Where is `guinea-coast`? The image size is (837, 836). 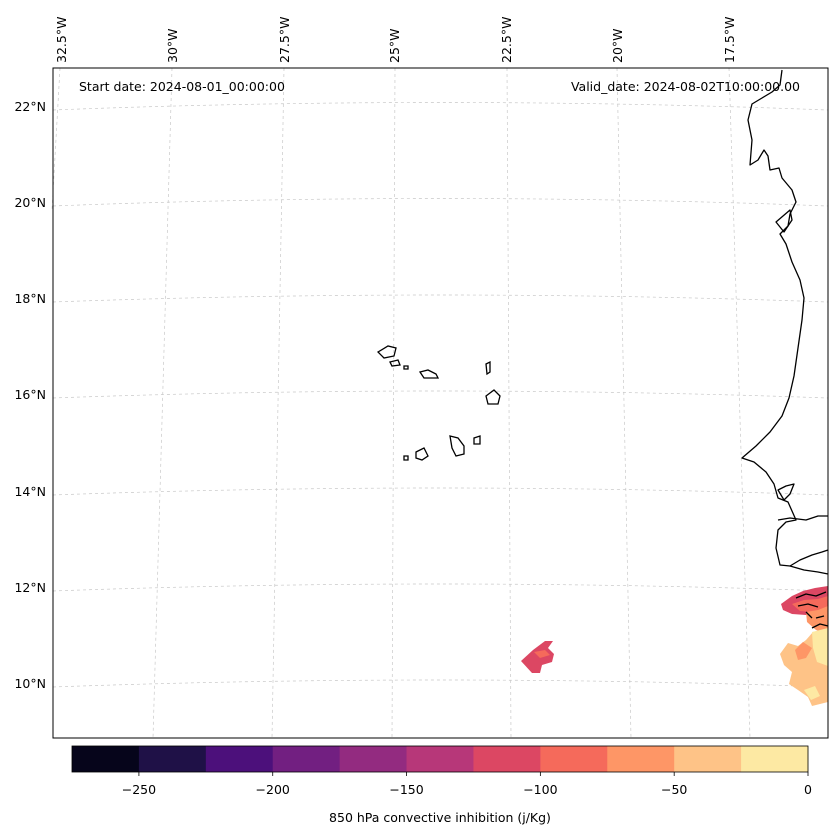
guinea-coast is located at coordinates (812, 610).